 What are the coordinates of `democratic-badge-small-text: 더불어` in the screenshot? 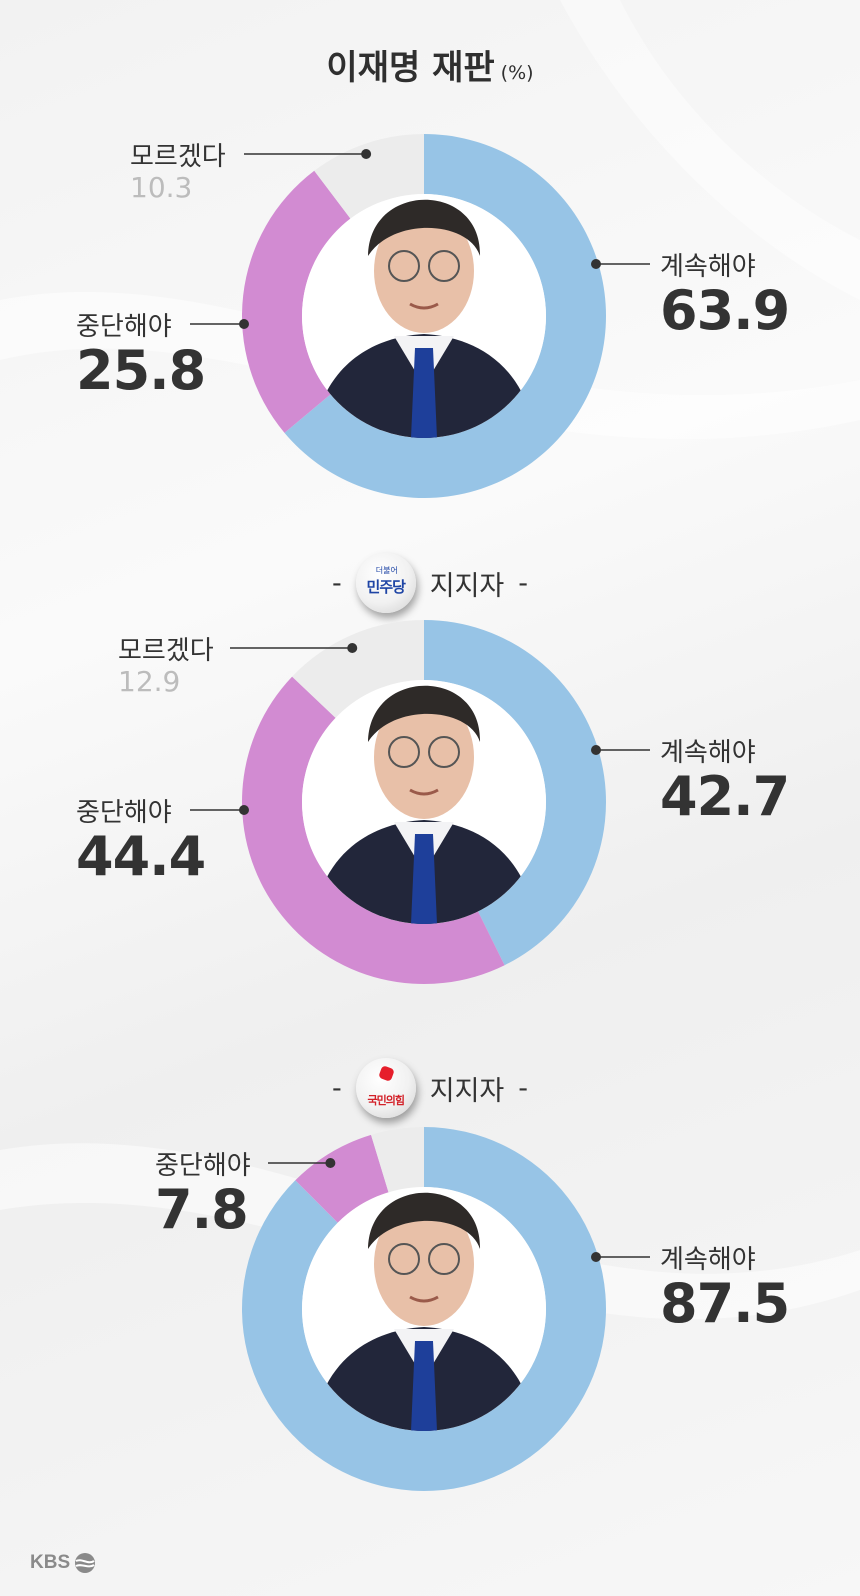 It's located at (386, 570).